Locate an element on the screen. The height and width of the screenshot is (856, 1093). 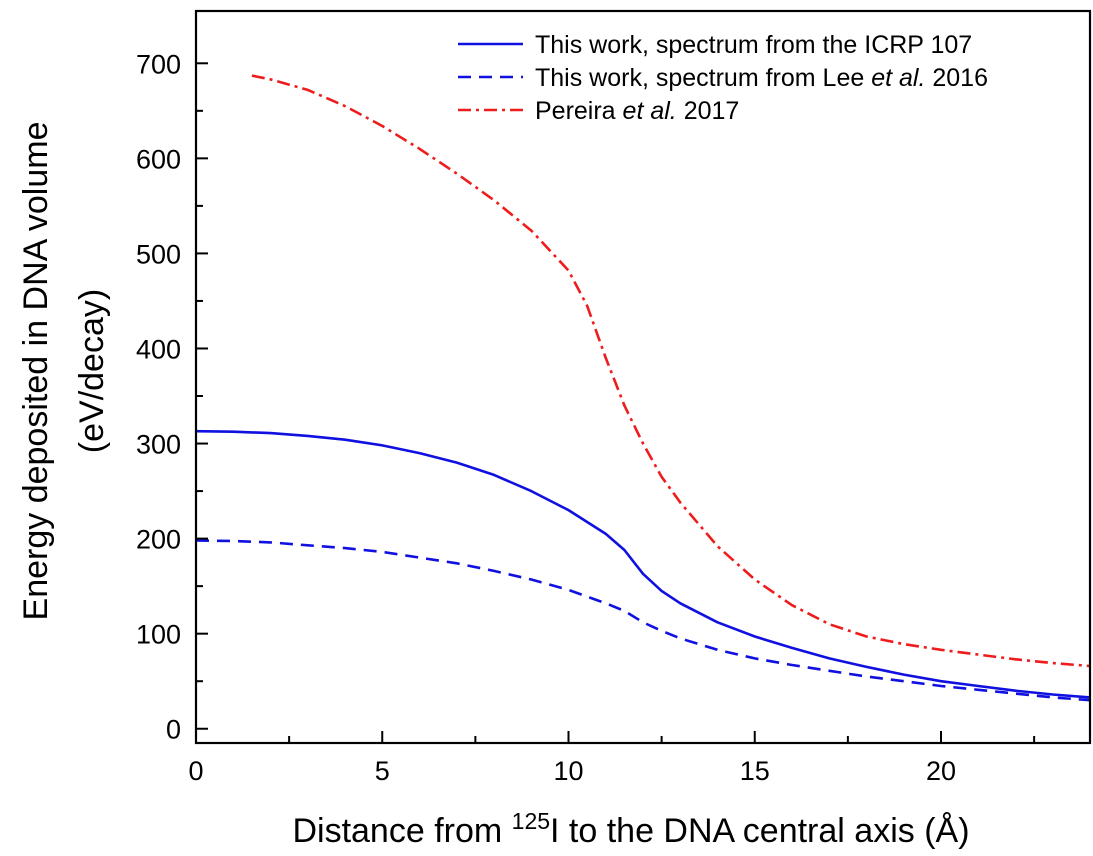
legend-label-3: Pereira et al. 2017 is located at coordinates (637, 111).